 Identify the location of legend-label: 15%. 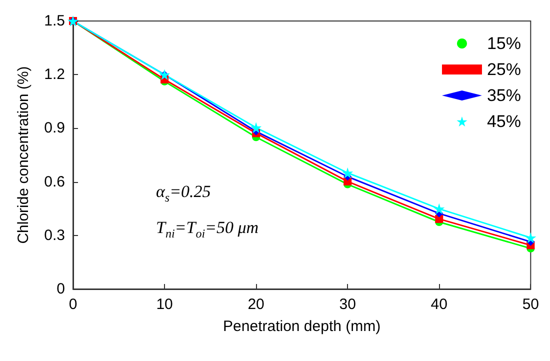
(504, 43).